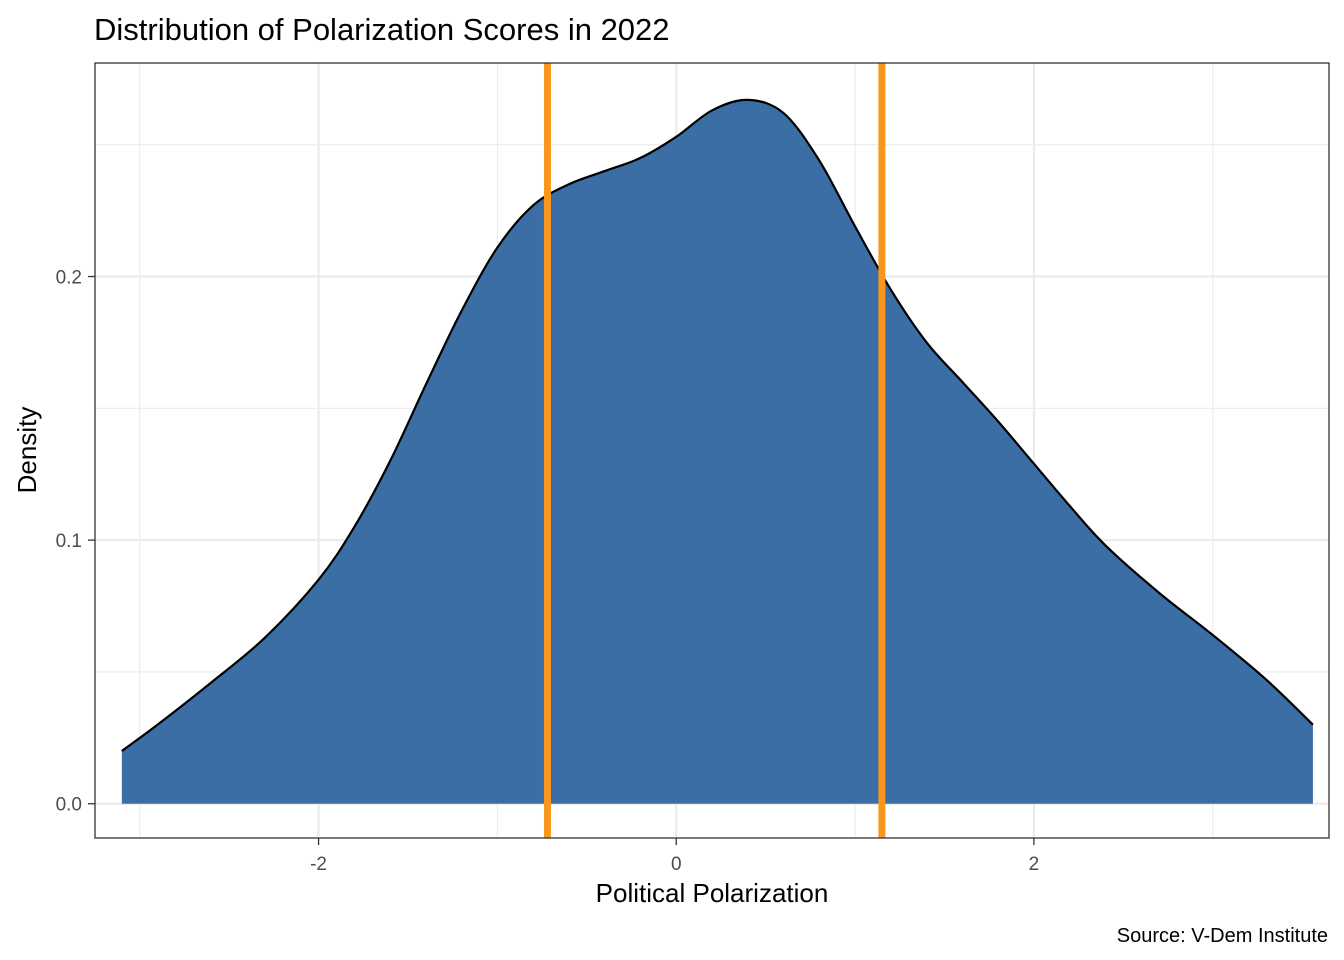 The image size is (1344, 960). What do you see at coordinates (318, 864) in the screenshot?
I see `x-tick-label: -2` at bounding box center [318, 864].